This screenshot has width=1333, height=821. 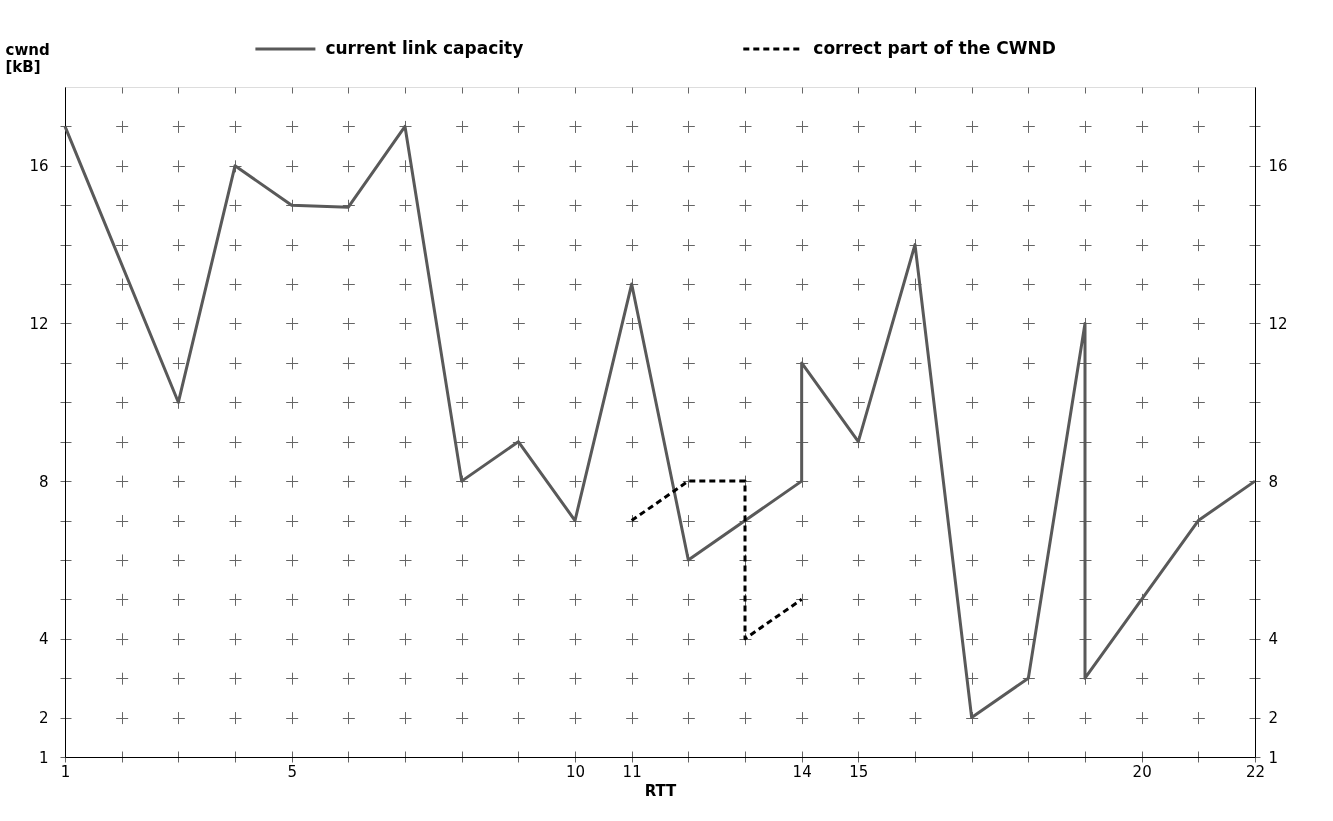 What do you see at coordinates (292, 771) in the screenshot?
I see `x-tick-label: 5` at bounding box center [292, 771].